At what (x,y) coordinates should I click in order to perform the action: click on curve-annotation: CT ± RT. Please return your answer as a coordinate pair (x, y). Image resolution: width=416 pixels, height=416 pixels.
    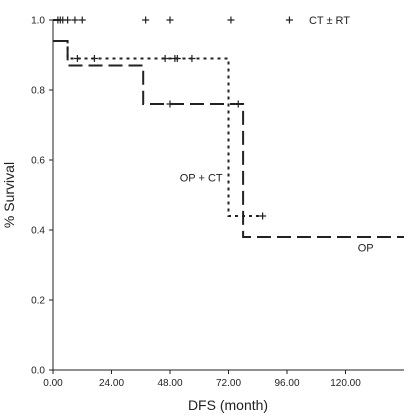
    Looking at the image, I should click on (329, 21).